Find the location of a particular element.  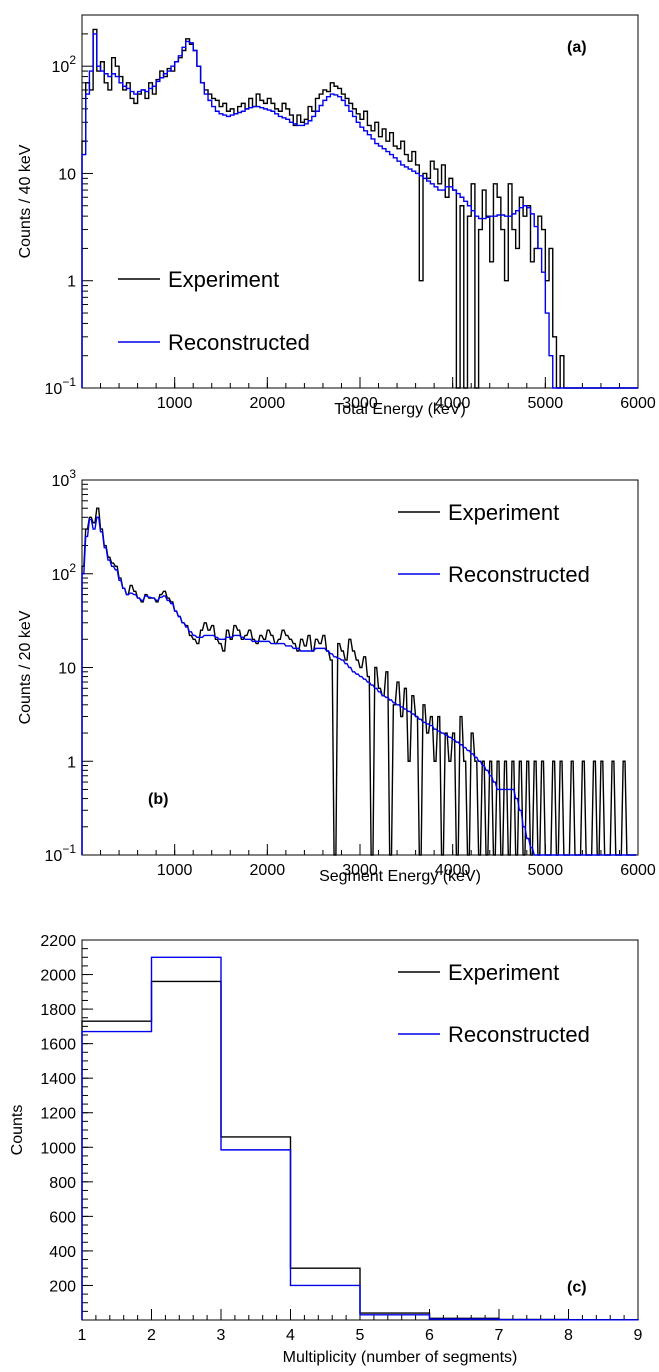

x-tick-label: 8 is located at coordinates (568, 1335).